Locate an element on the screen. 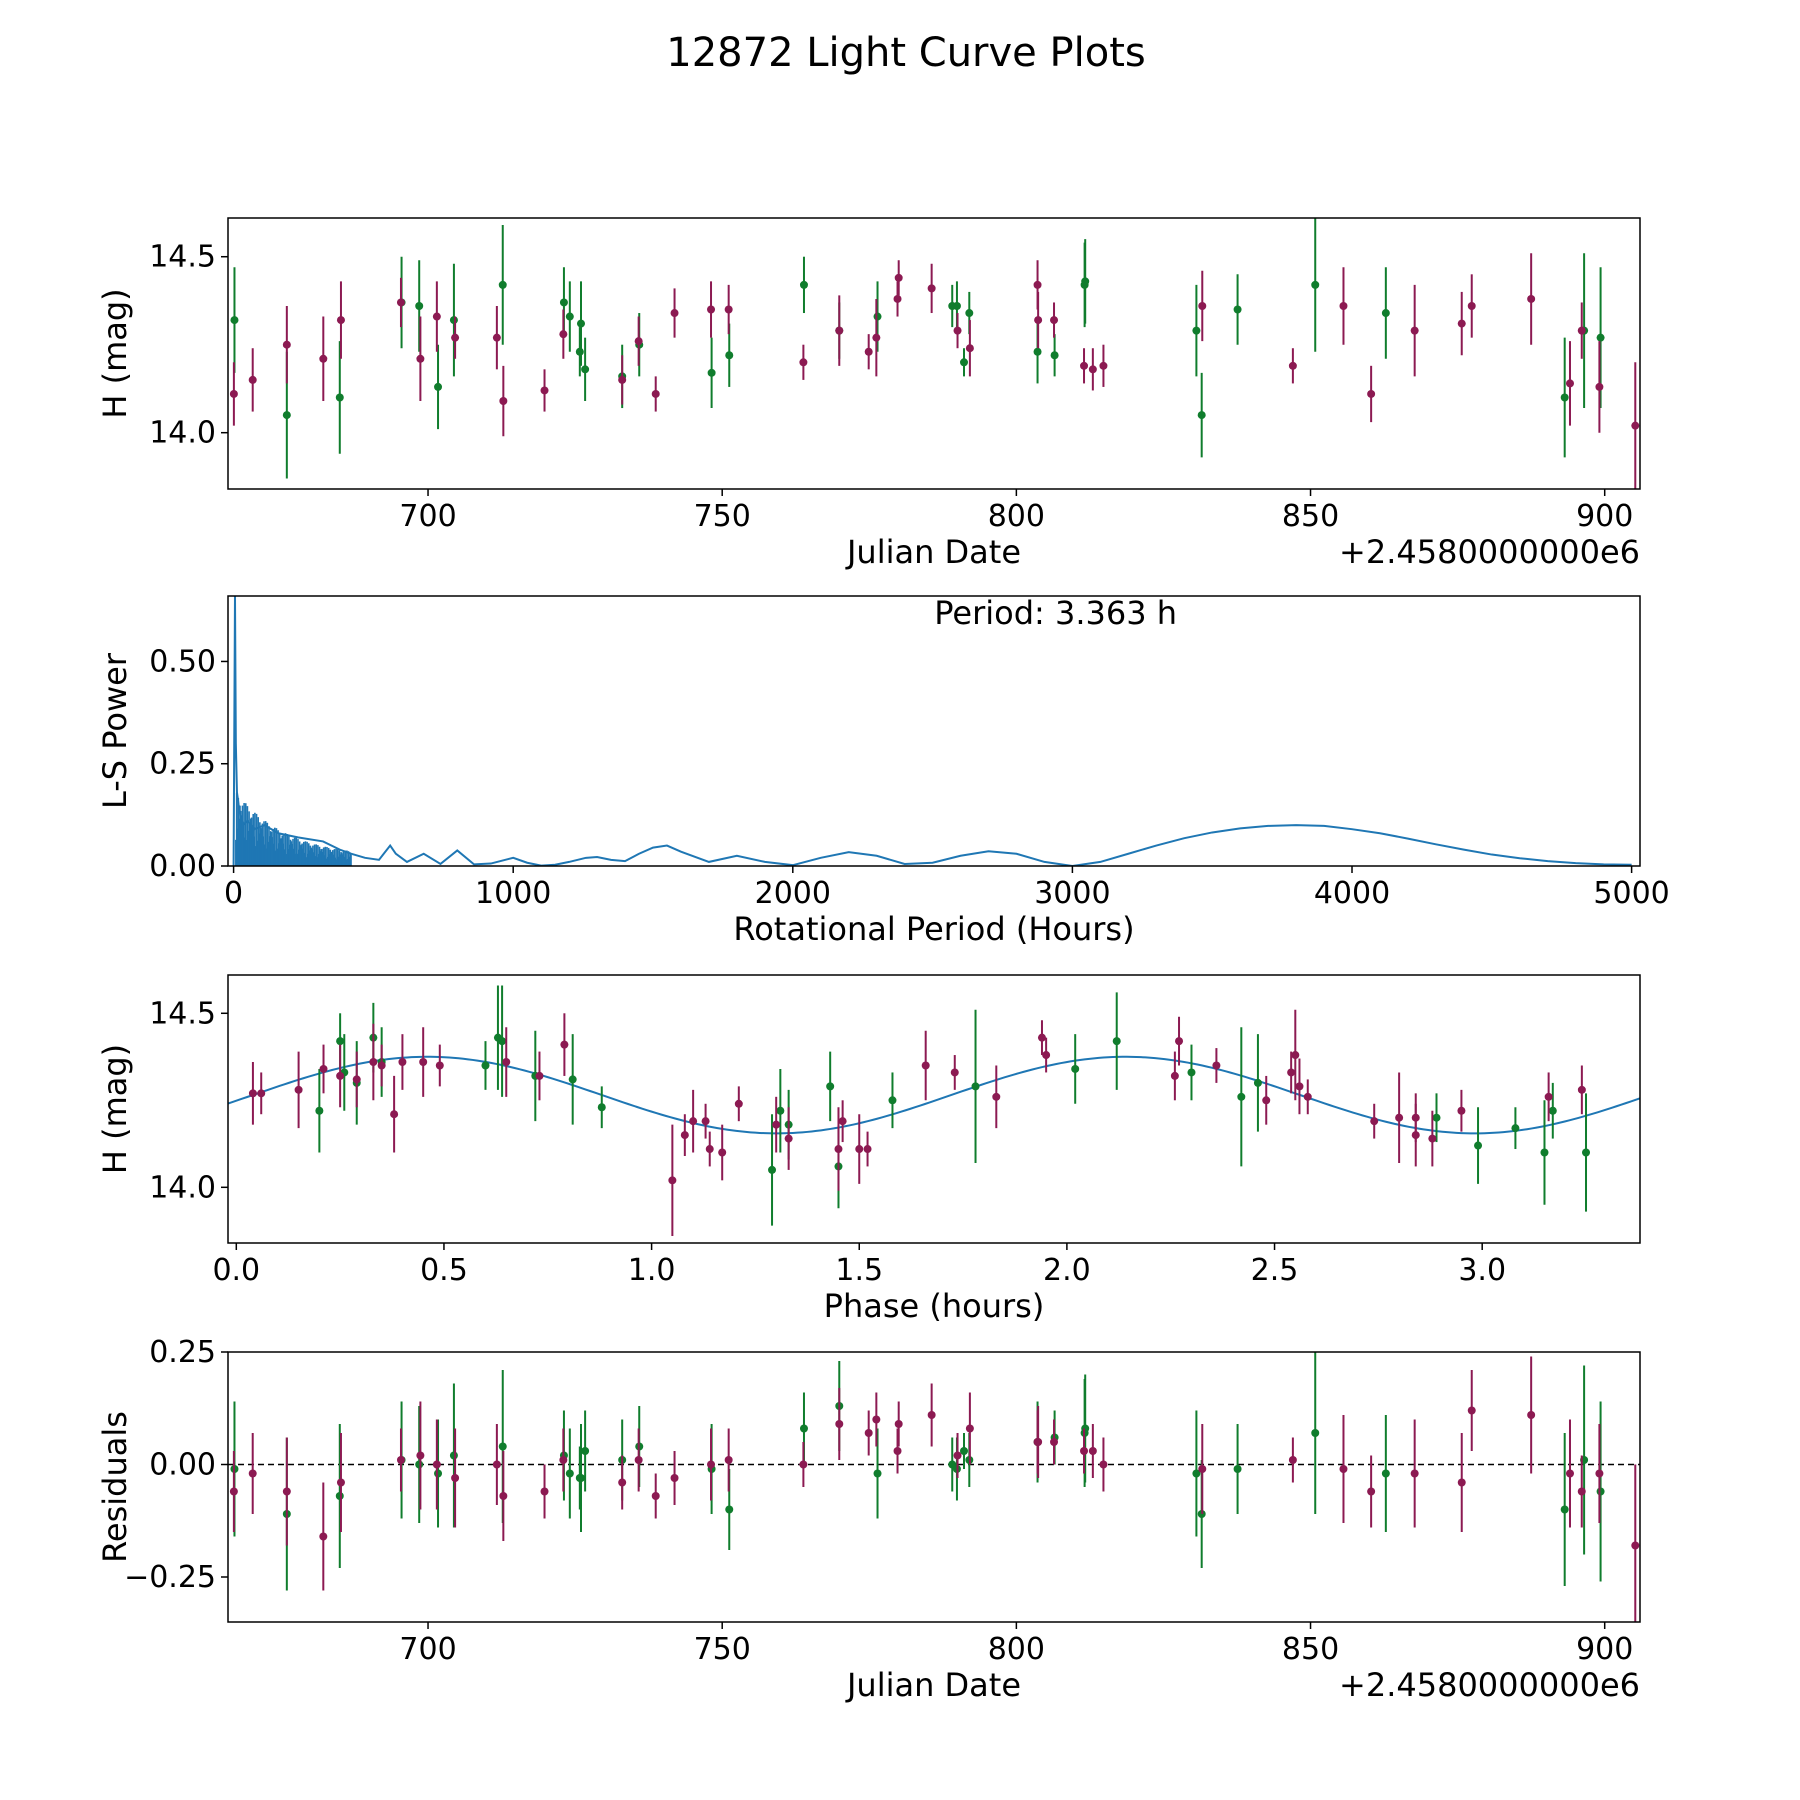  x-tick-label: 0 is located at coordinates (233, 893).